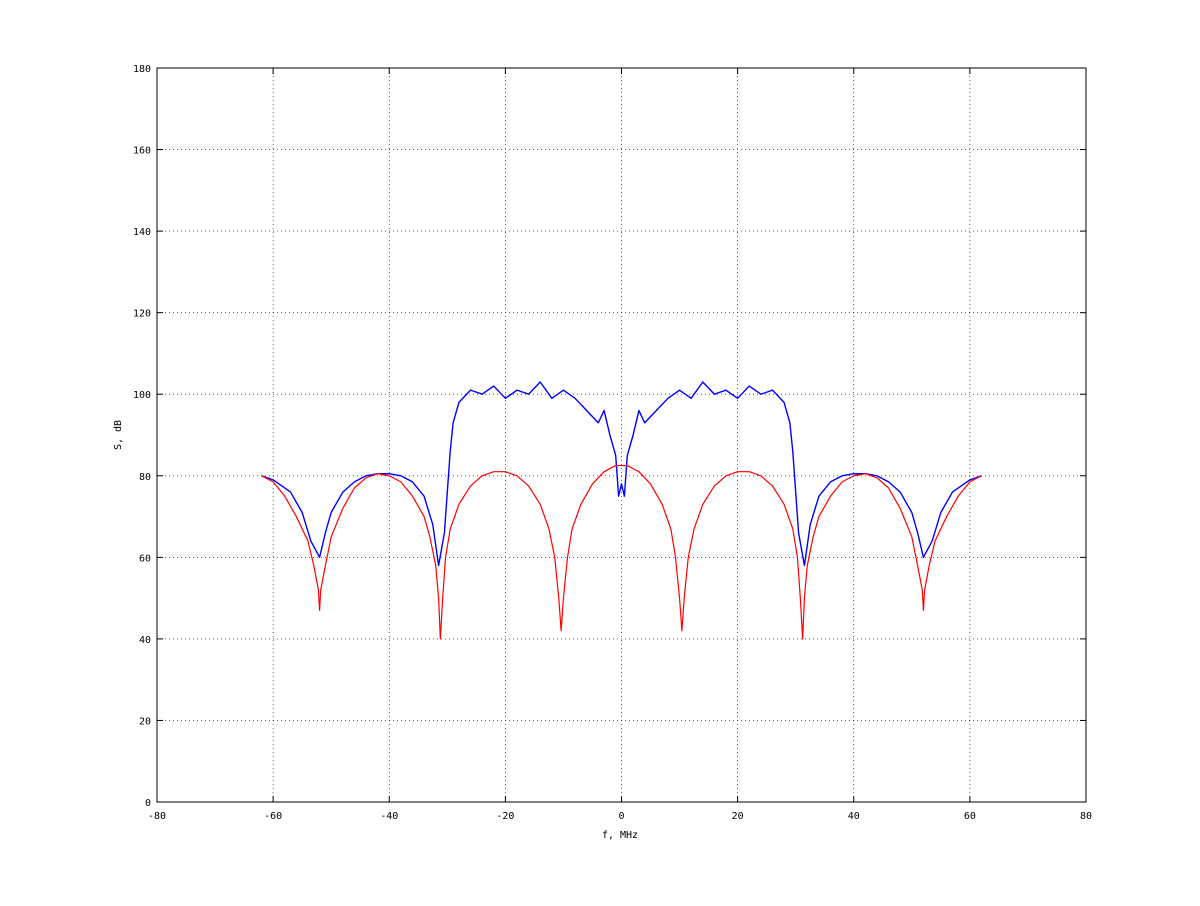 The width and height of the screenshot is (1200, 906). What do you see at coordinates (145, 558) in the screenshot?
I see `y-tick-label: 60` at bounding box center [145, 558].